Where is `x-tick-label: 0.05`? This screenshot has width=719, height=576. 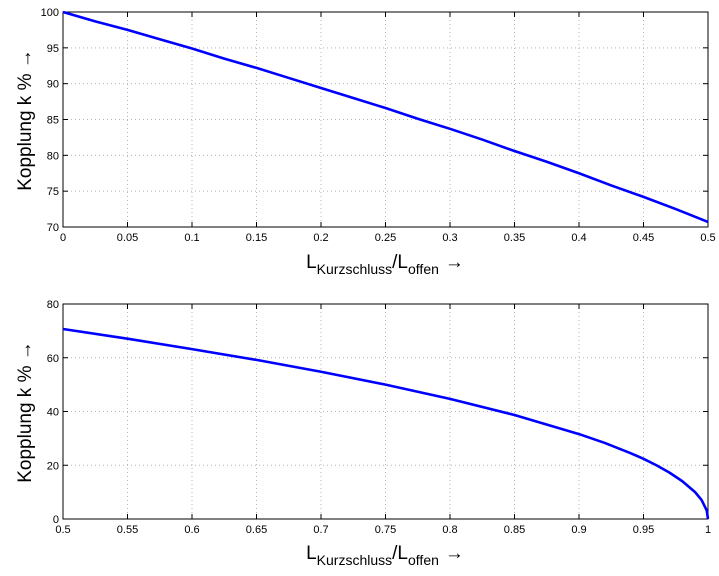 x-tick-label: 0.05 is located at coordinates (127, 238).